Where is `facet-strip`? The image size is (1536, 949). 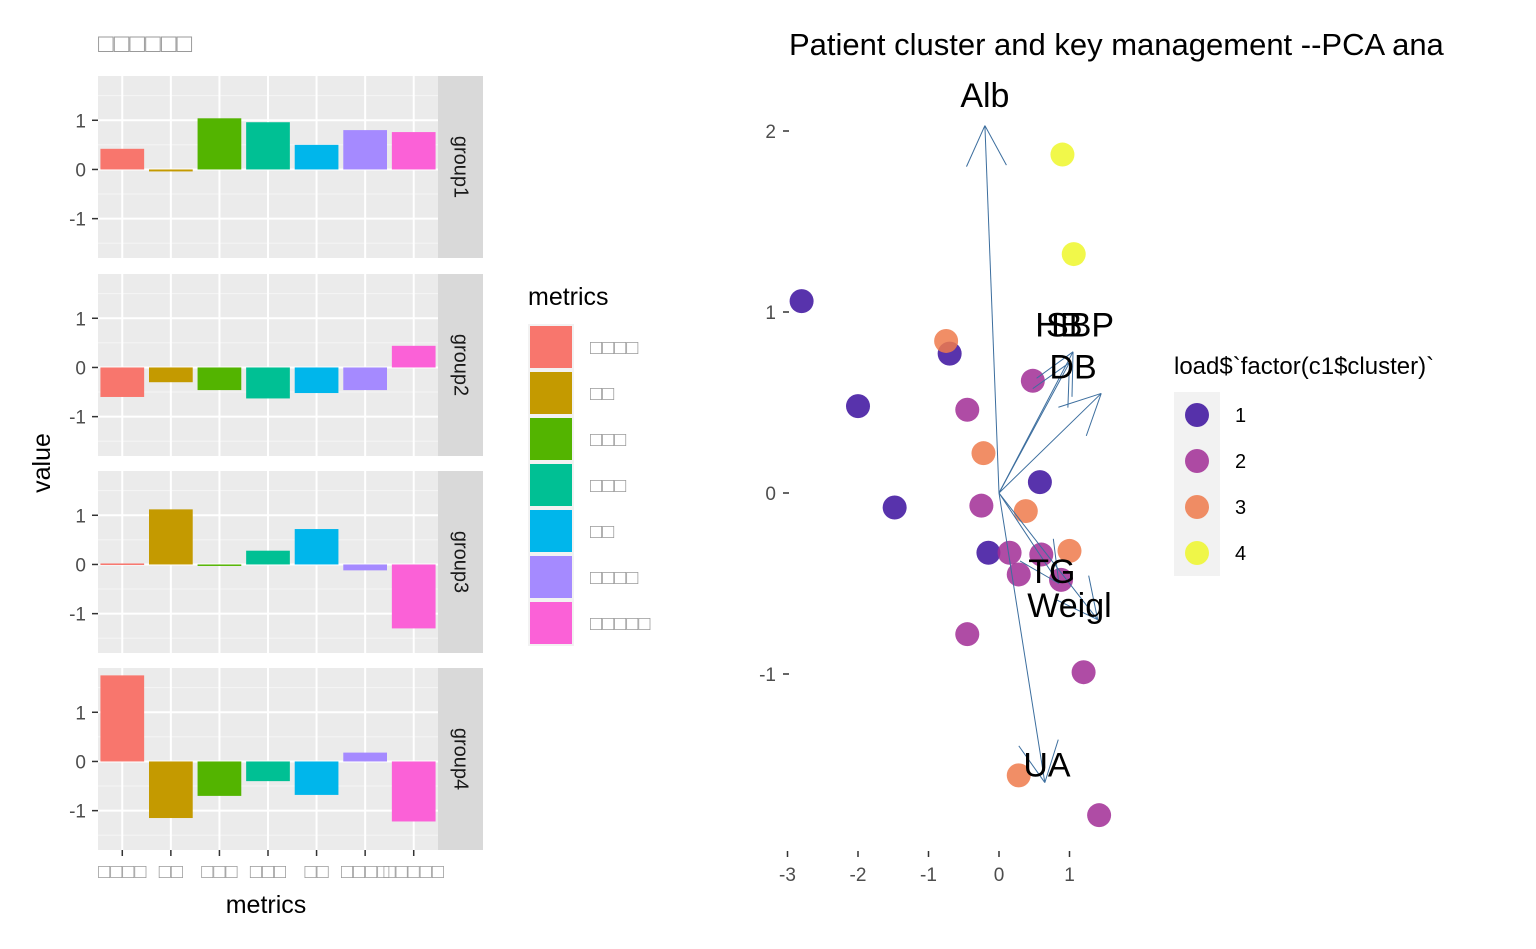 facet-strip is located at coordinates (460, 365).